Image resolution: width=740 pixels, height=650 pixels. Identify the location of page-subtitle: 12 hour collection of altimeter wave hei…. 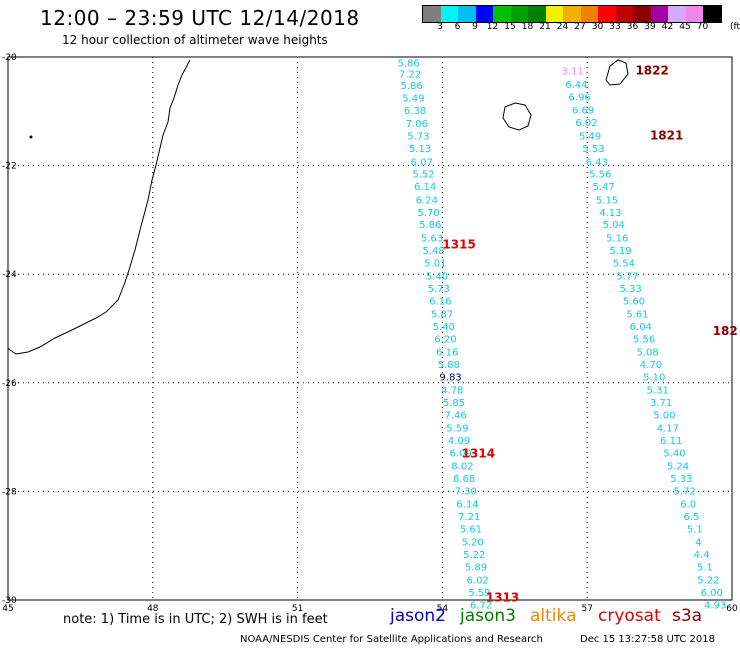
(195, 40).